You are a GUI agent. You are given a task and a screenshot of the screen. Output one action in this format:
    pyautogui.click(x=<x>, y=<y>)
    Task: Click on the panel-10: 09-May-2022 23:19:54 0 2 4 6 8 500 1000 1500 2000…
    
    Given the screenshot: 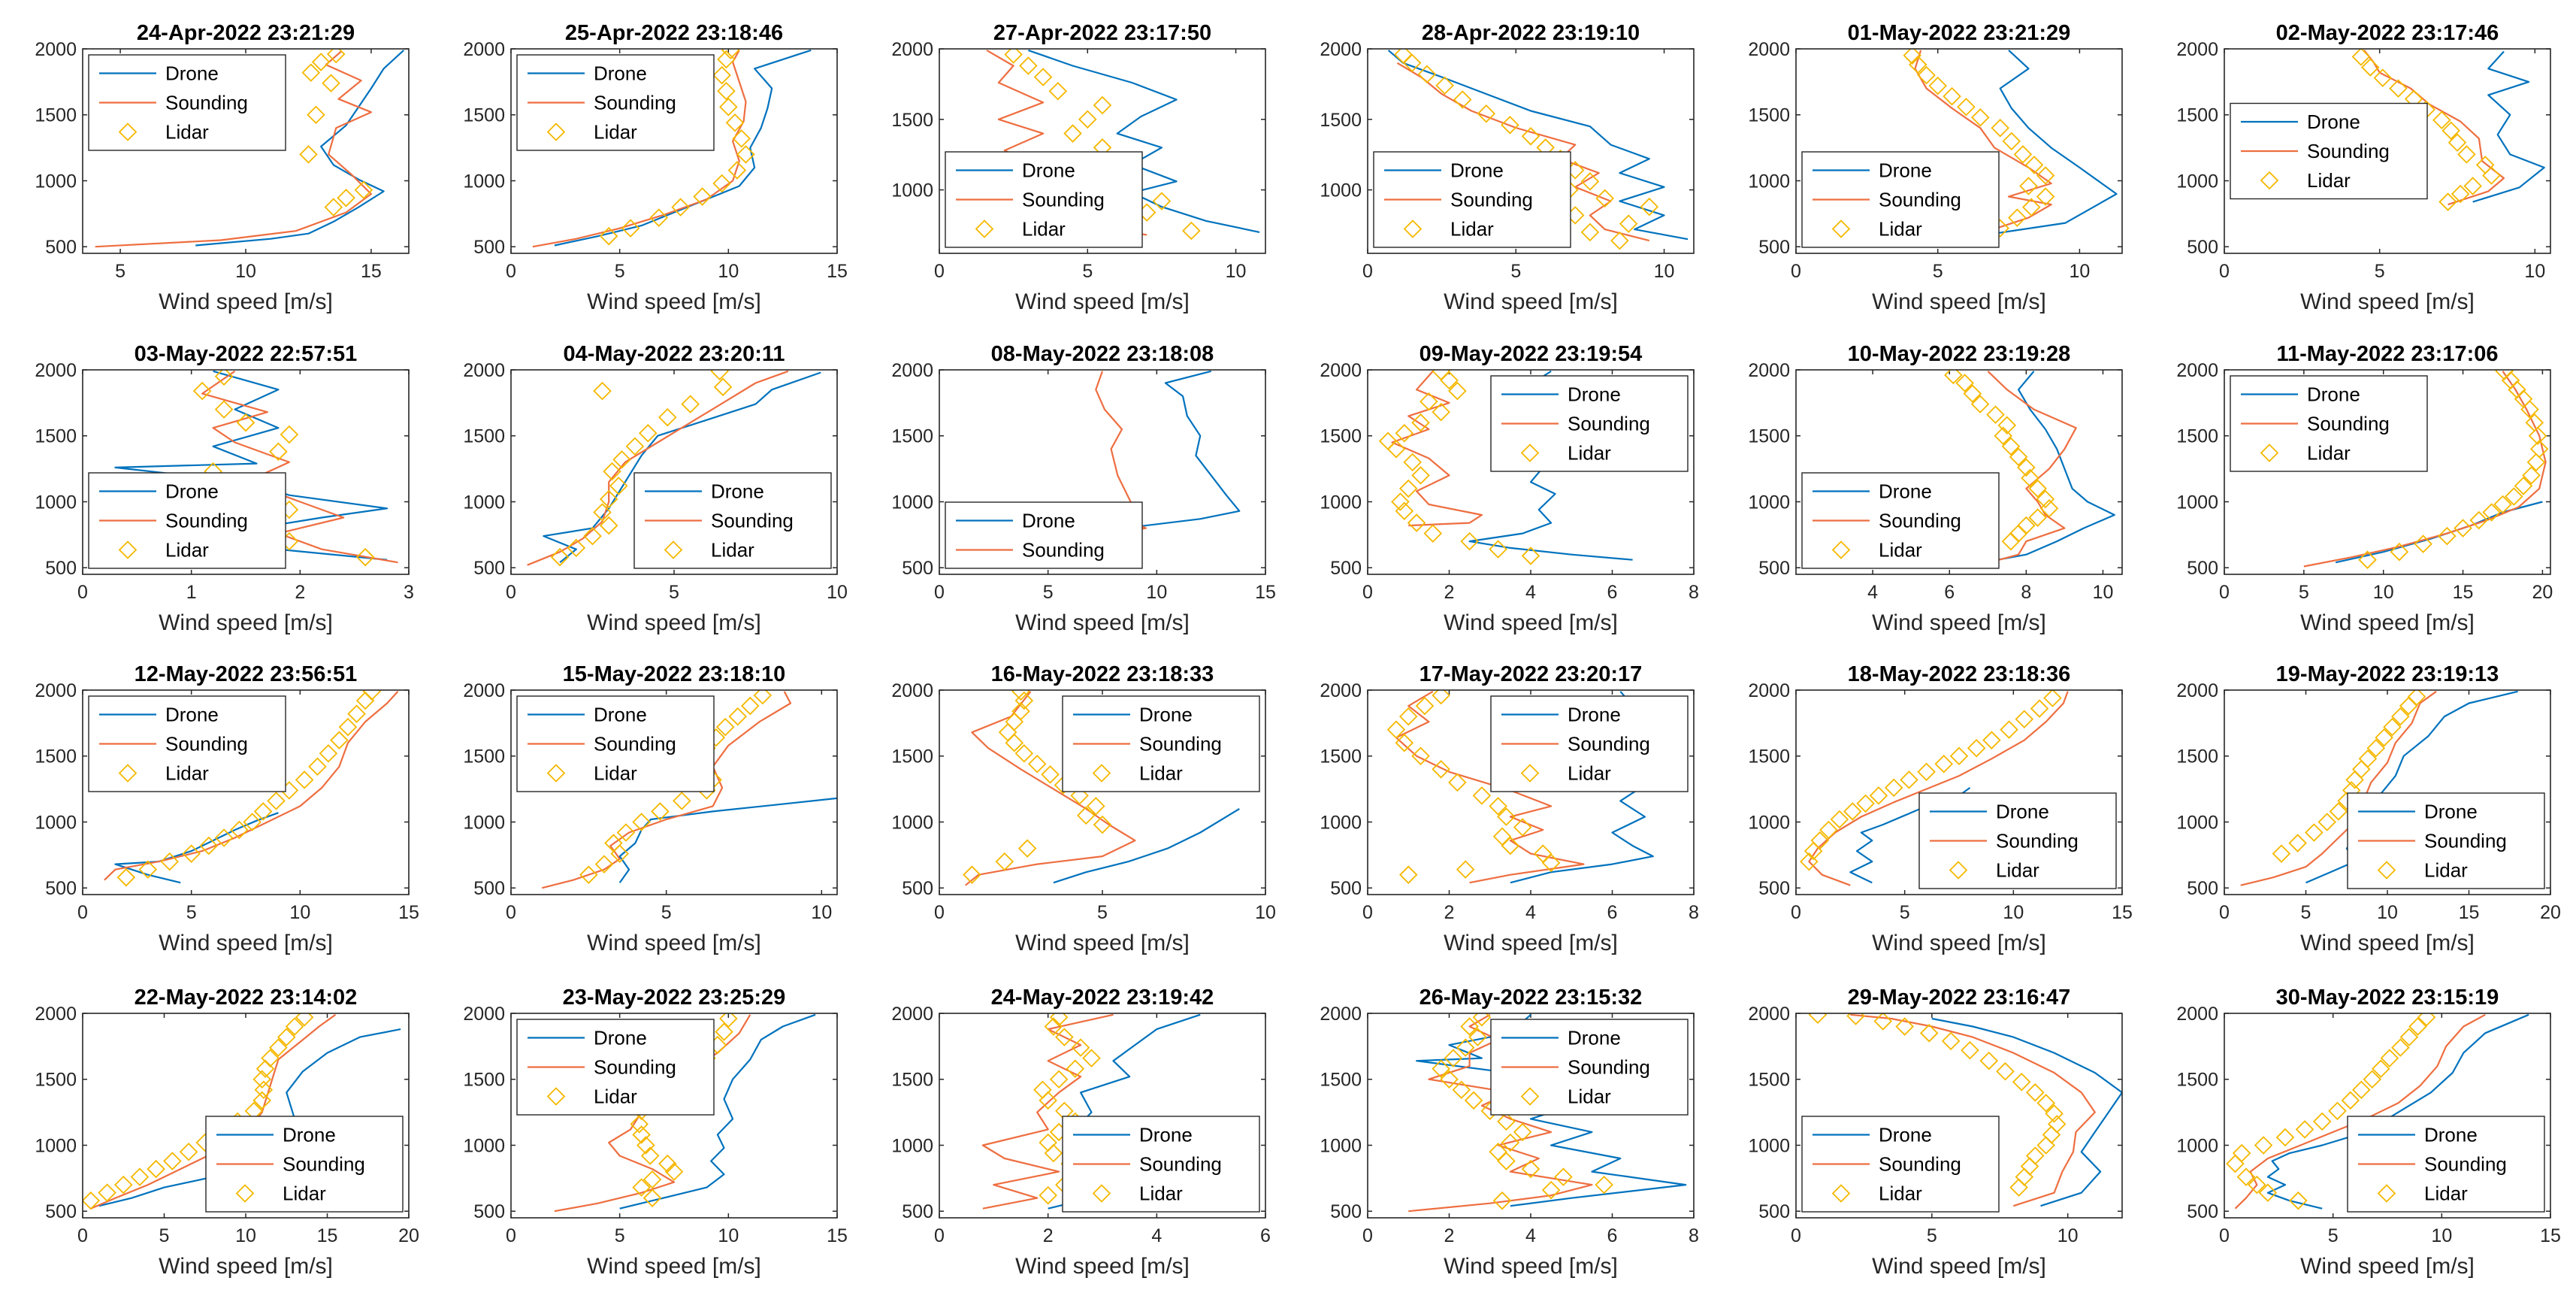 What is the action you would take?
    pyautogui.click(x=1509, y=488)
    